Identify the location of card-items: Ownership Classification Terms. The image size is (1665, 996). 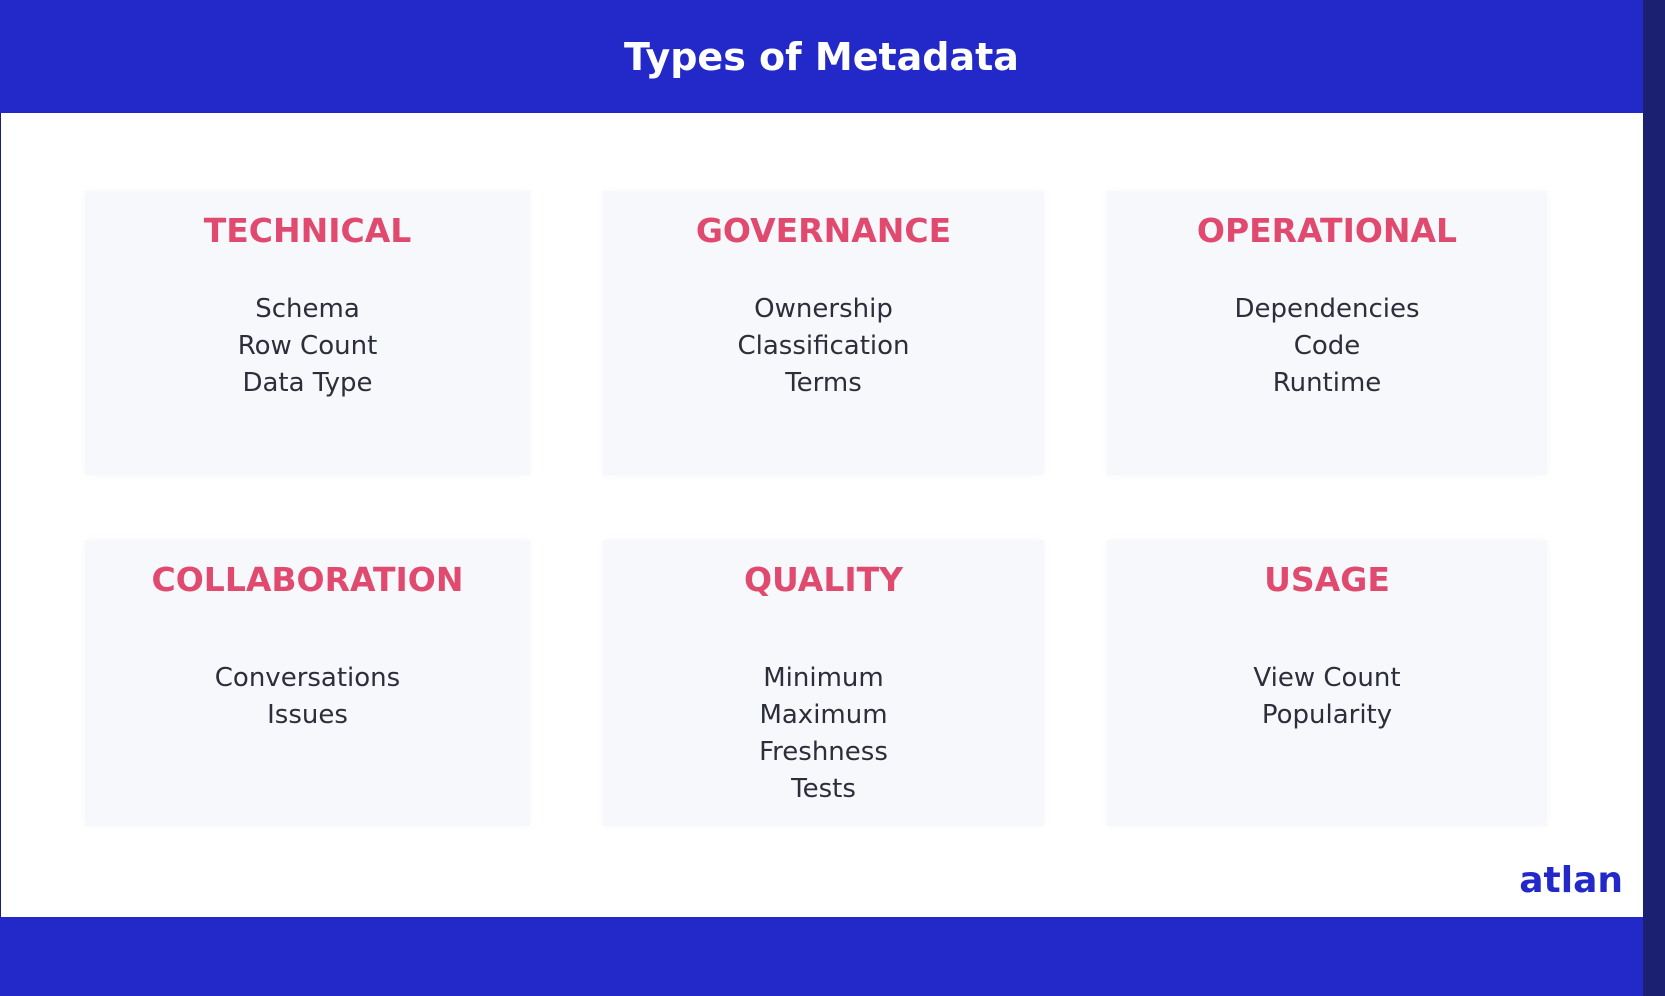
(823, 346).